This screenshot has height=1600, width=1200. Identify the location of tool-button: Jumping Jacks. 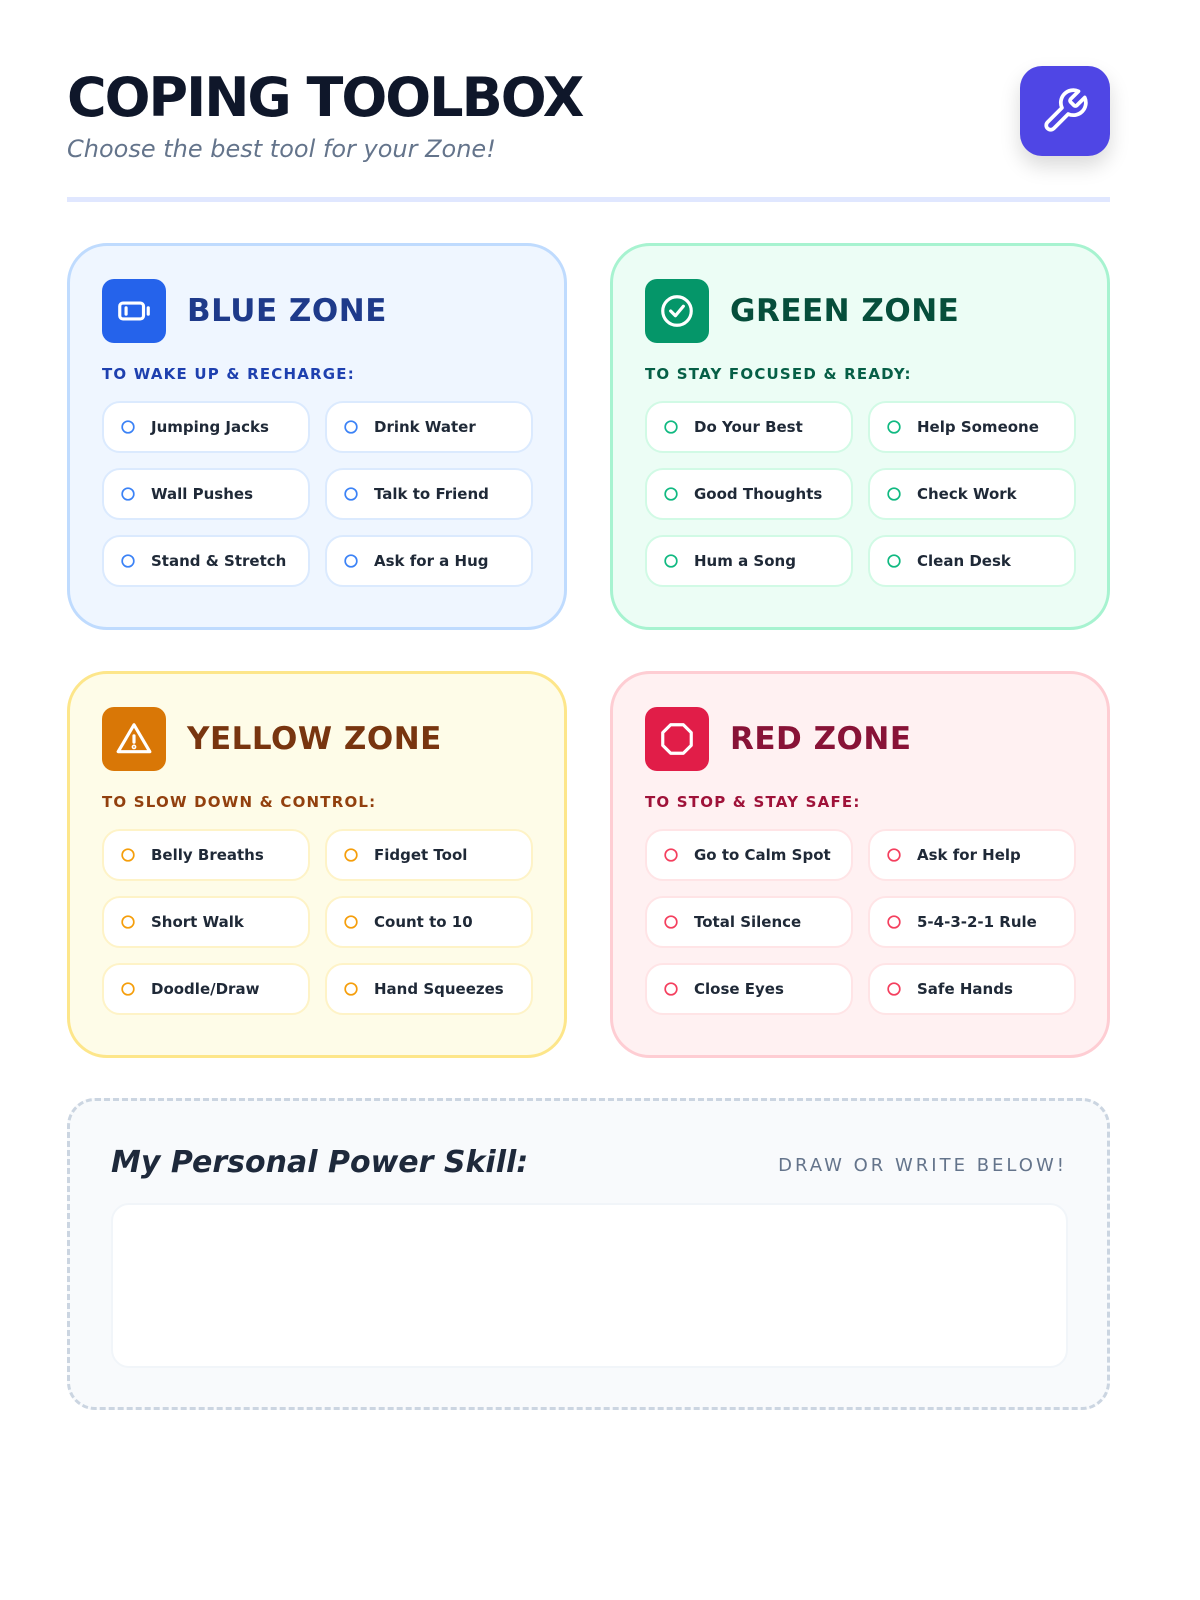
(206, 427).